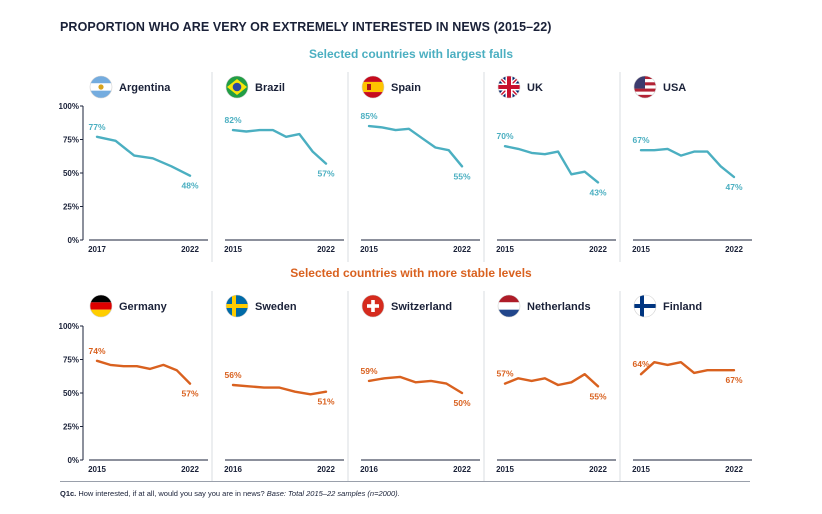 Image resolution: width=822 pixels, height=514 pixels. I want to click on panel-argentina: Argentina 0% 25% 50% 75% 100% 2017 2022 77% 48%, so click(133, 164).